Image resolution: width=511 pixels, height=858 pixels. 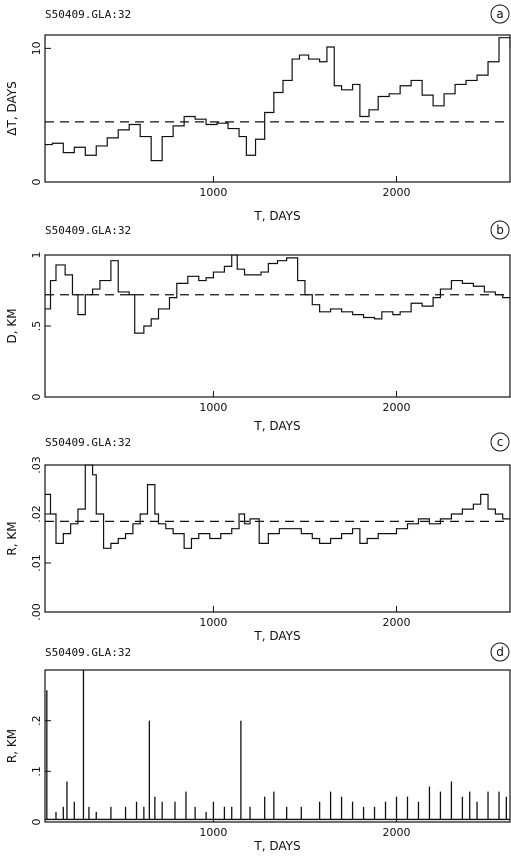 I want to click on panel-letter: a, so click(x=499, y=14).